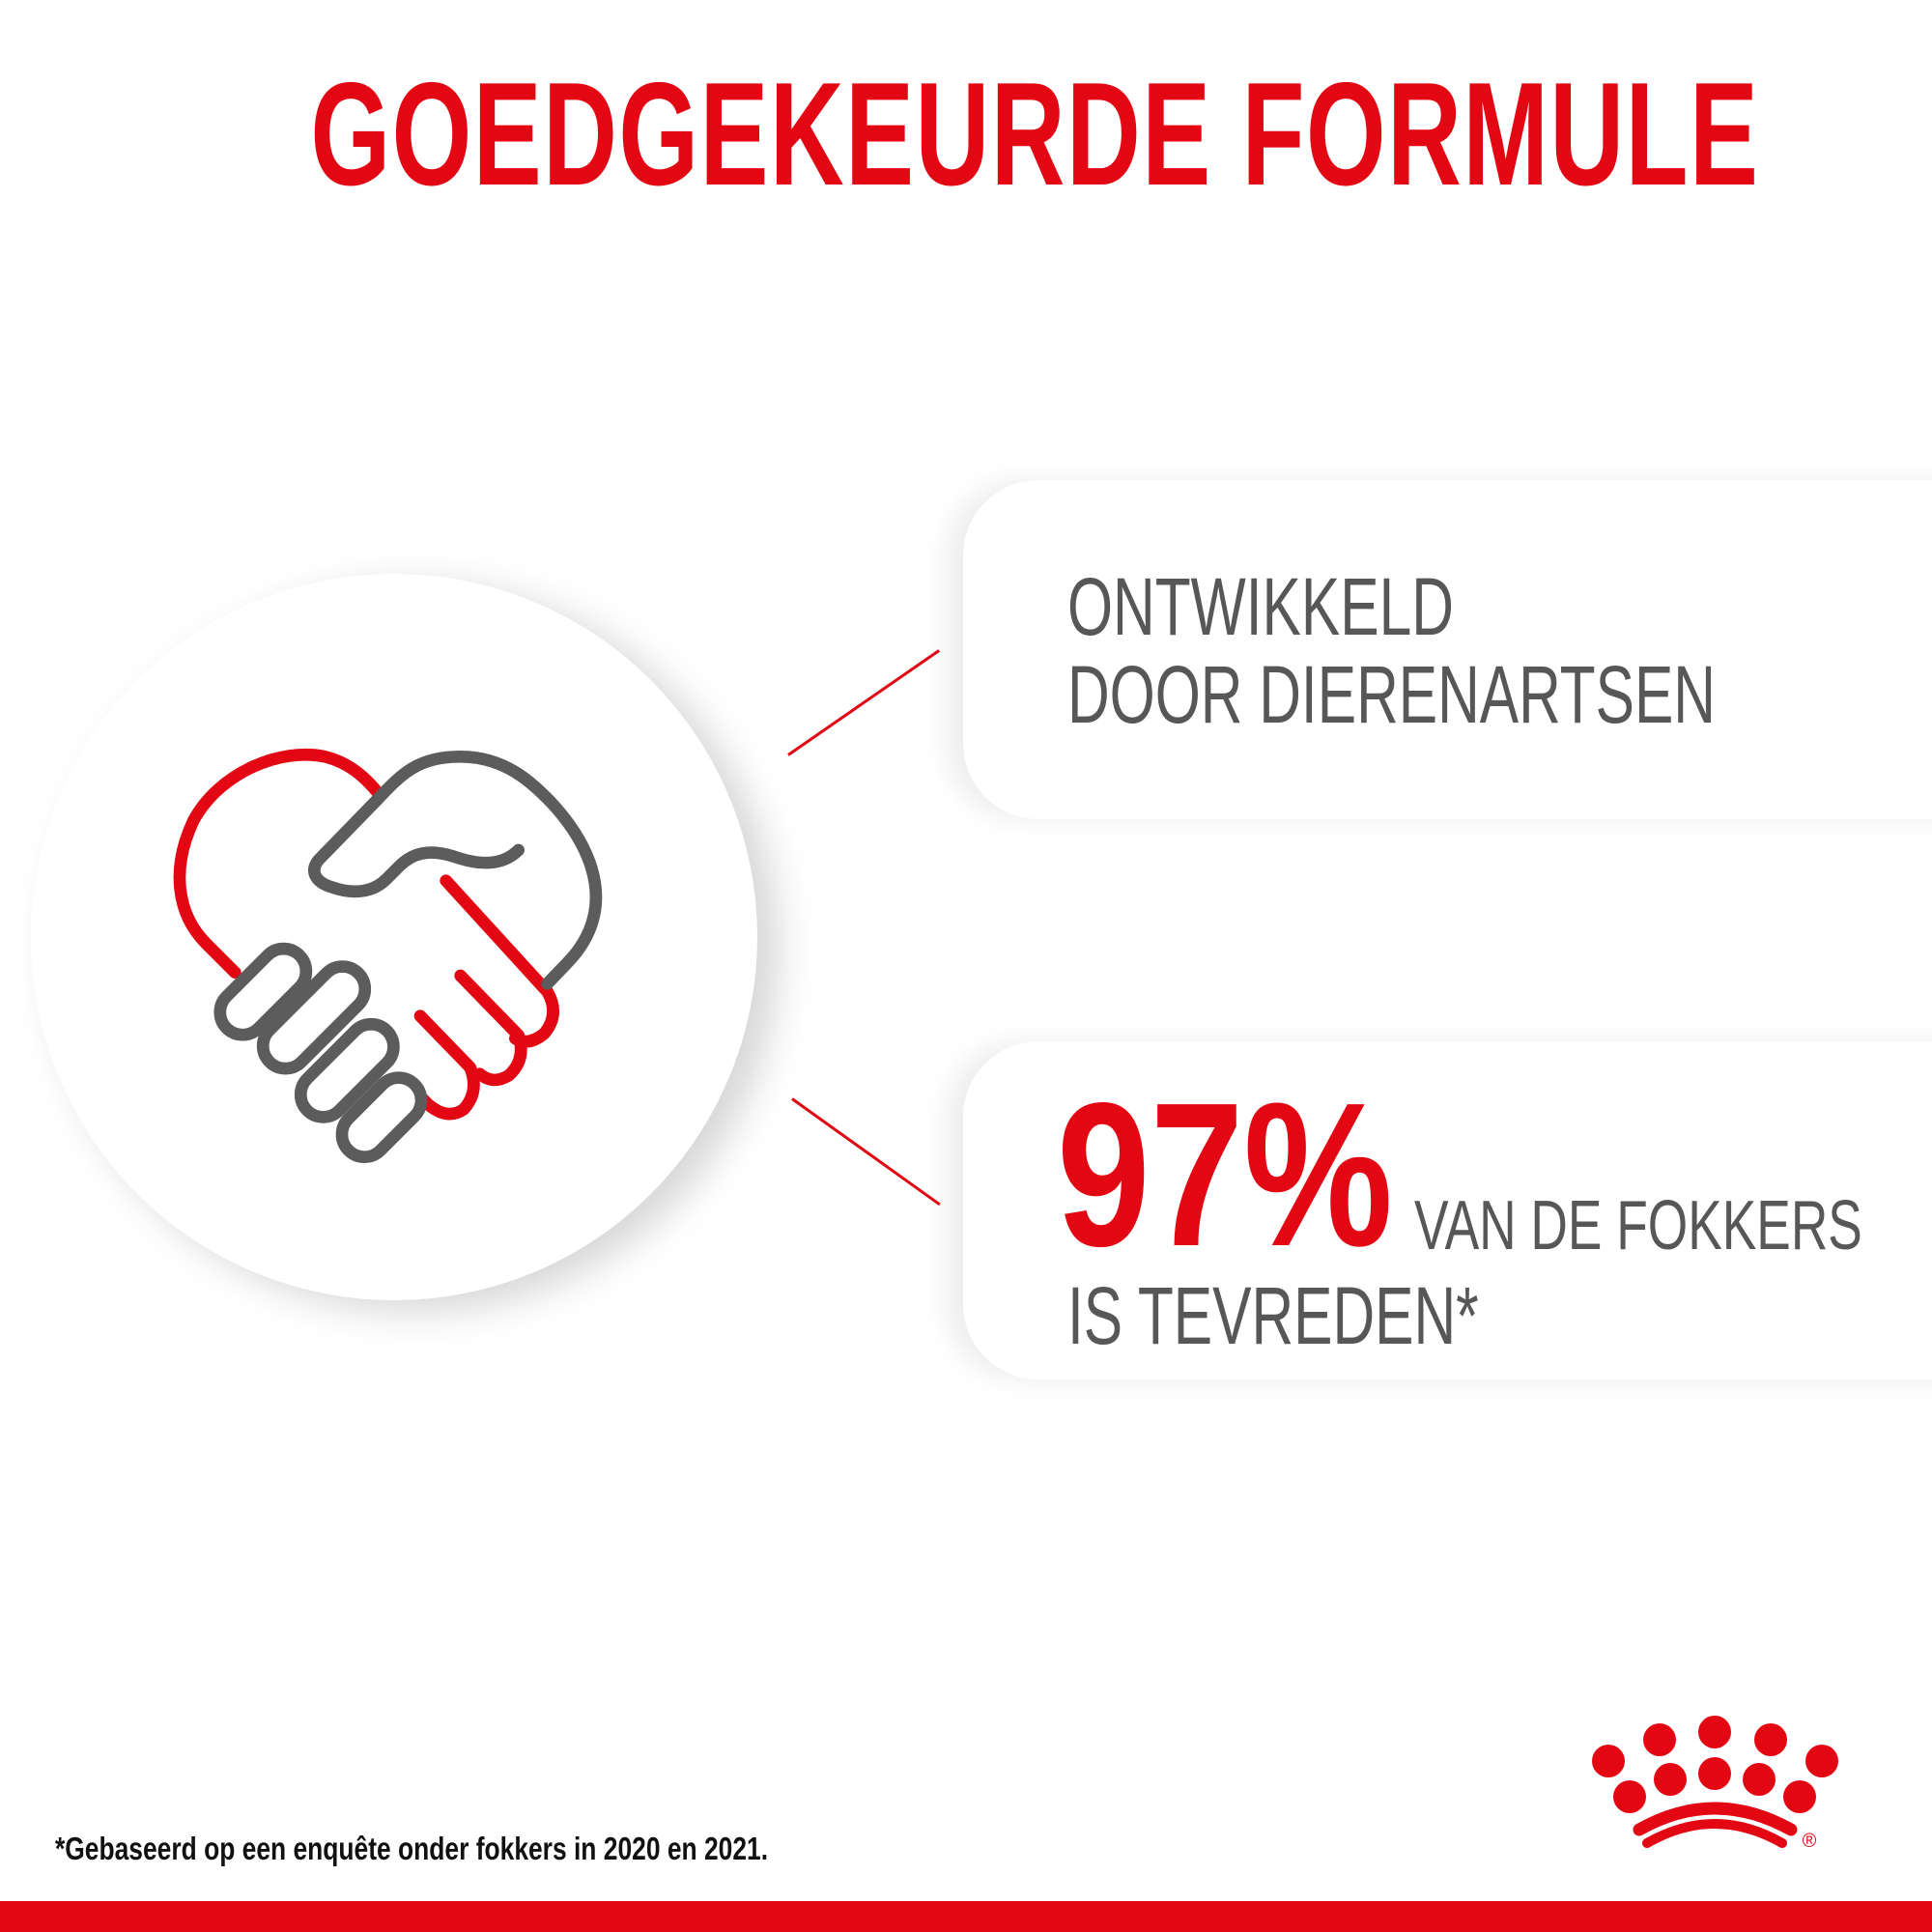  Describe the element at coordinates (1225, 1174) in the screenshot. I see `satisfaction-percent: 97%` at that location.